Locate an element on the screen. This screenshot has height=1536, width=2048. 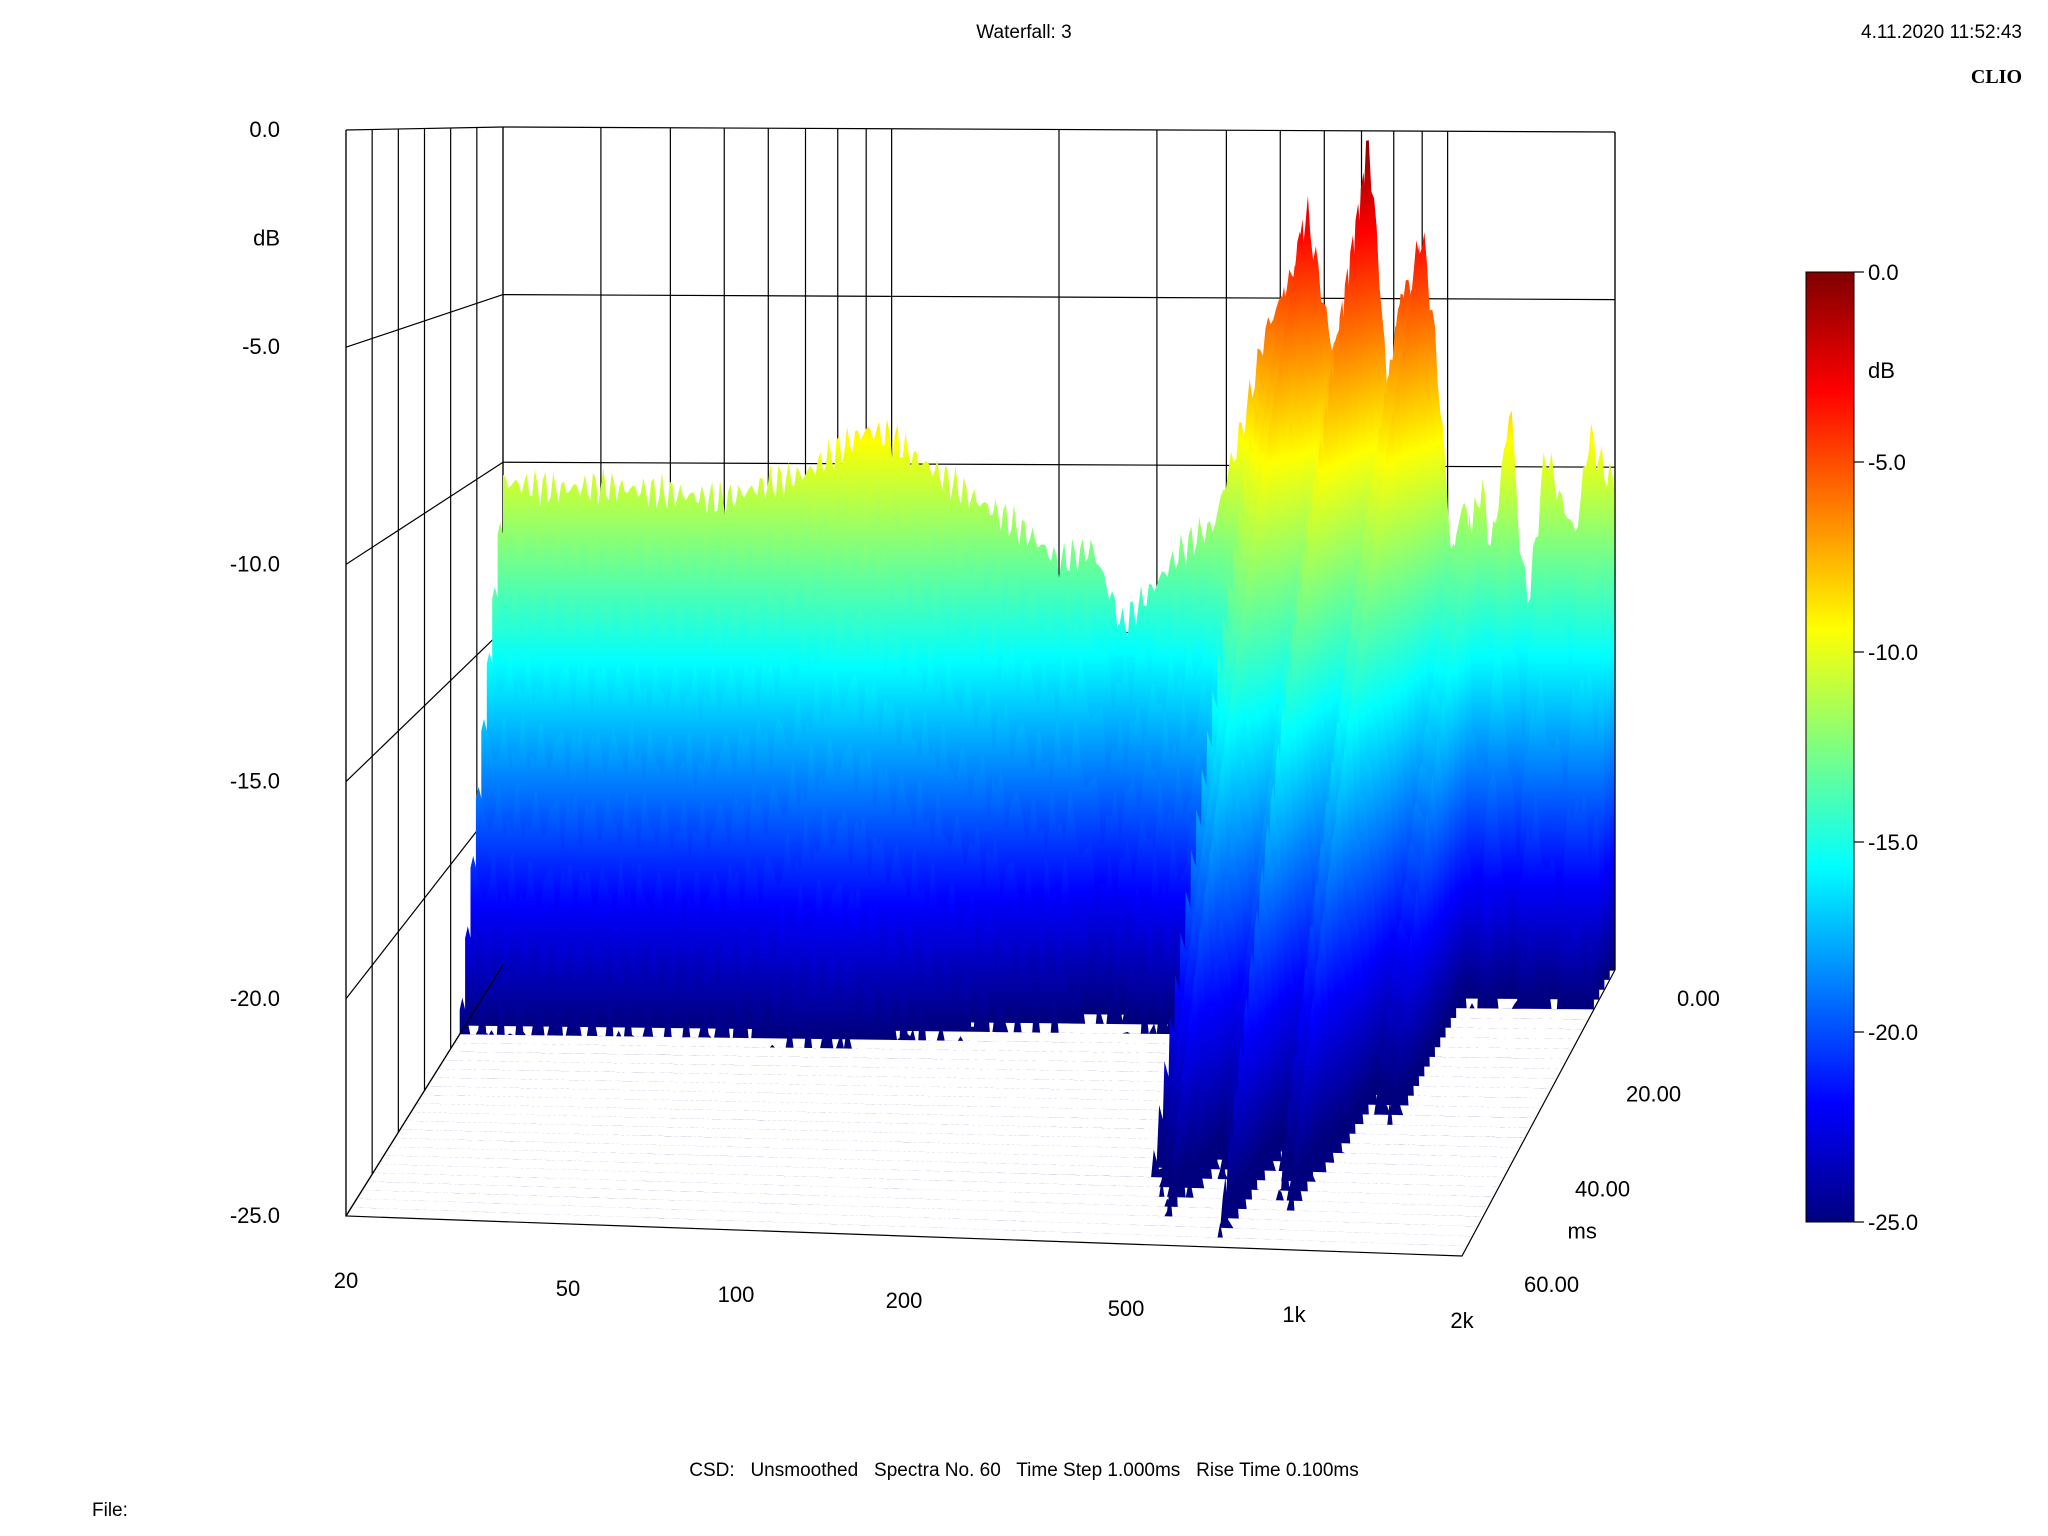
freq-tick-label: 20 is located at coordinates (346, 1280).